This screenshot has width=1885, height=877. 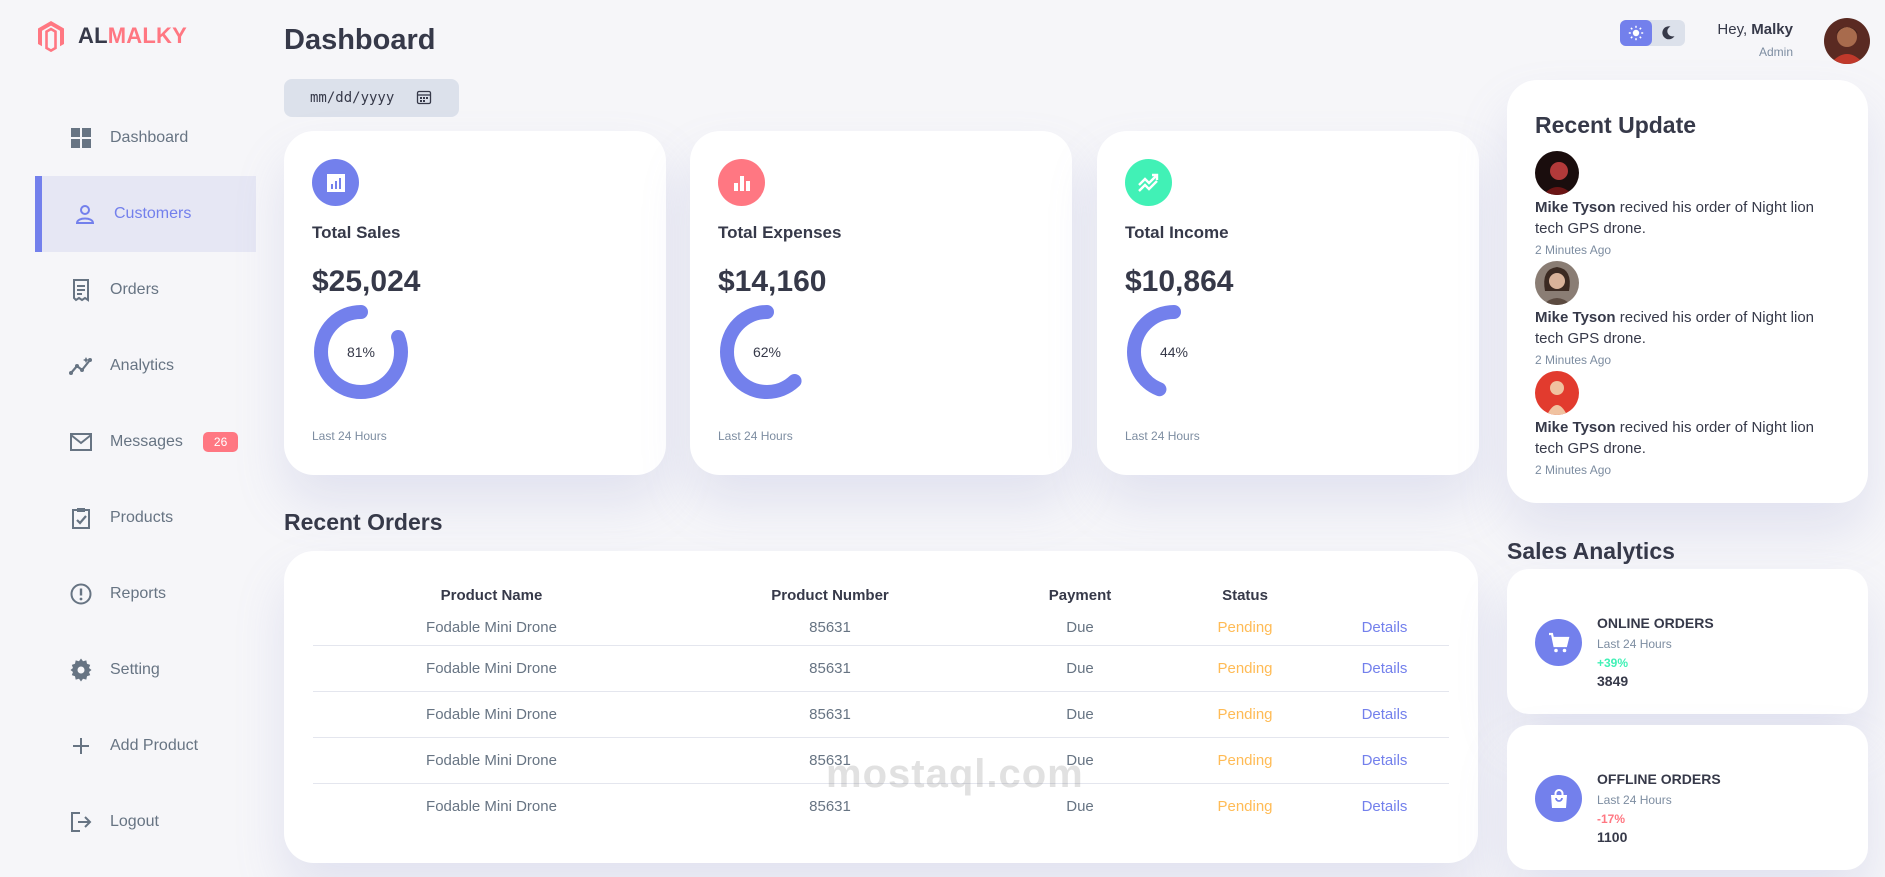 I want to click on sales-card-title: OFFLINE ORDERS, so click(x=1659, y=779).